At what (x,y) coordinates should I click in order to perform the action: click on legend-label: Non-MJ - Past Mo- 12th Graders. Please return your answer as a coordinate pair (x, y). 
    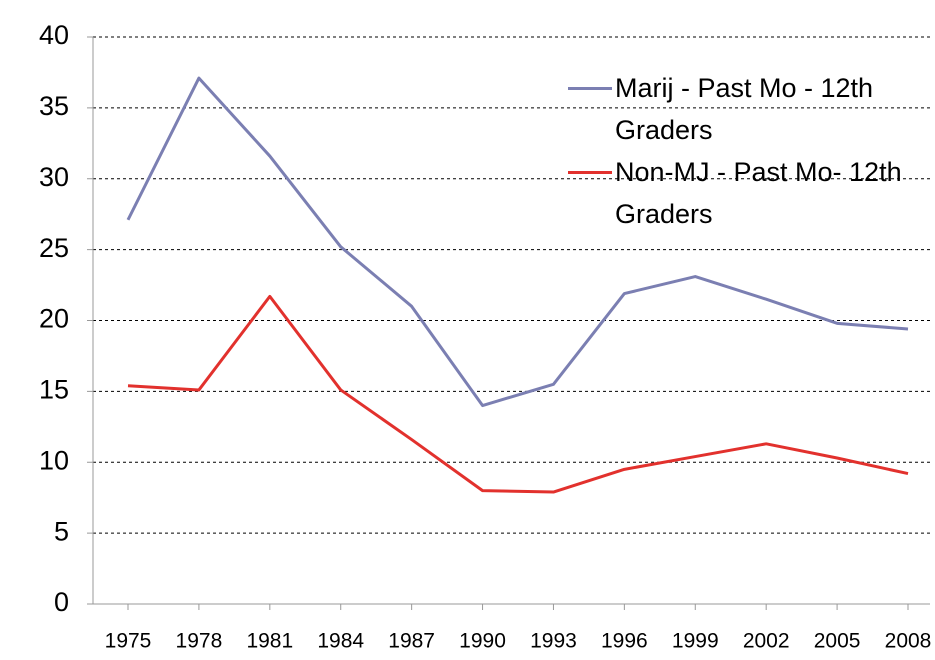
    Looking at the image, I should click on (758, 193).